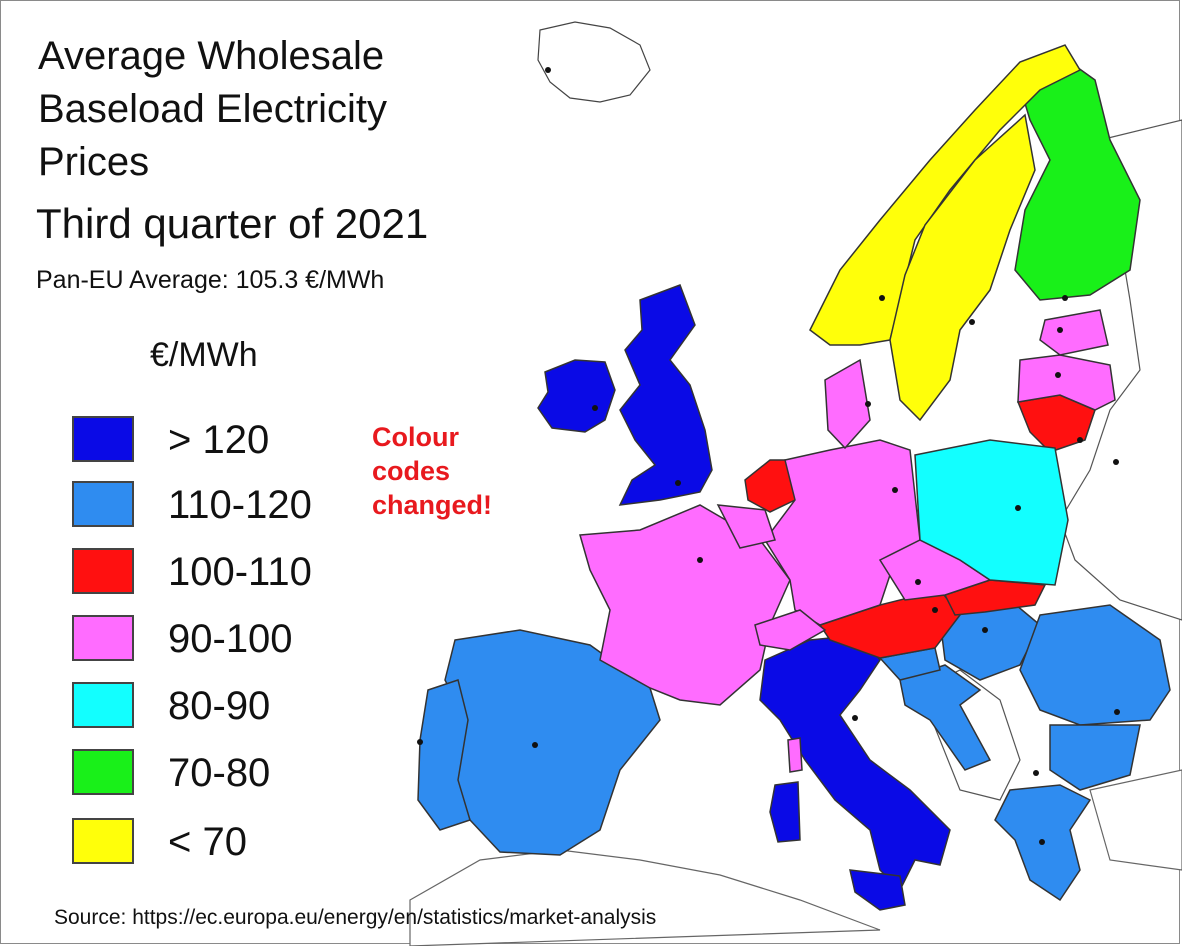 This screenshot has height=946, width=1182. What do you see at coordinates (204, 355) in the screenshot?
I see `legend-unit: €/MWh` at bounding box center [204, 355].